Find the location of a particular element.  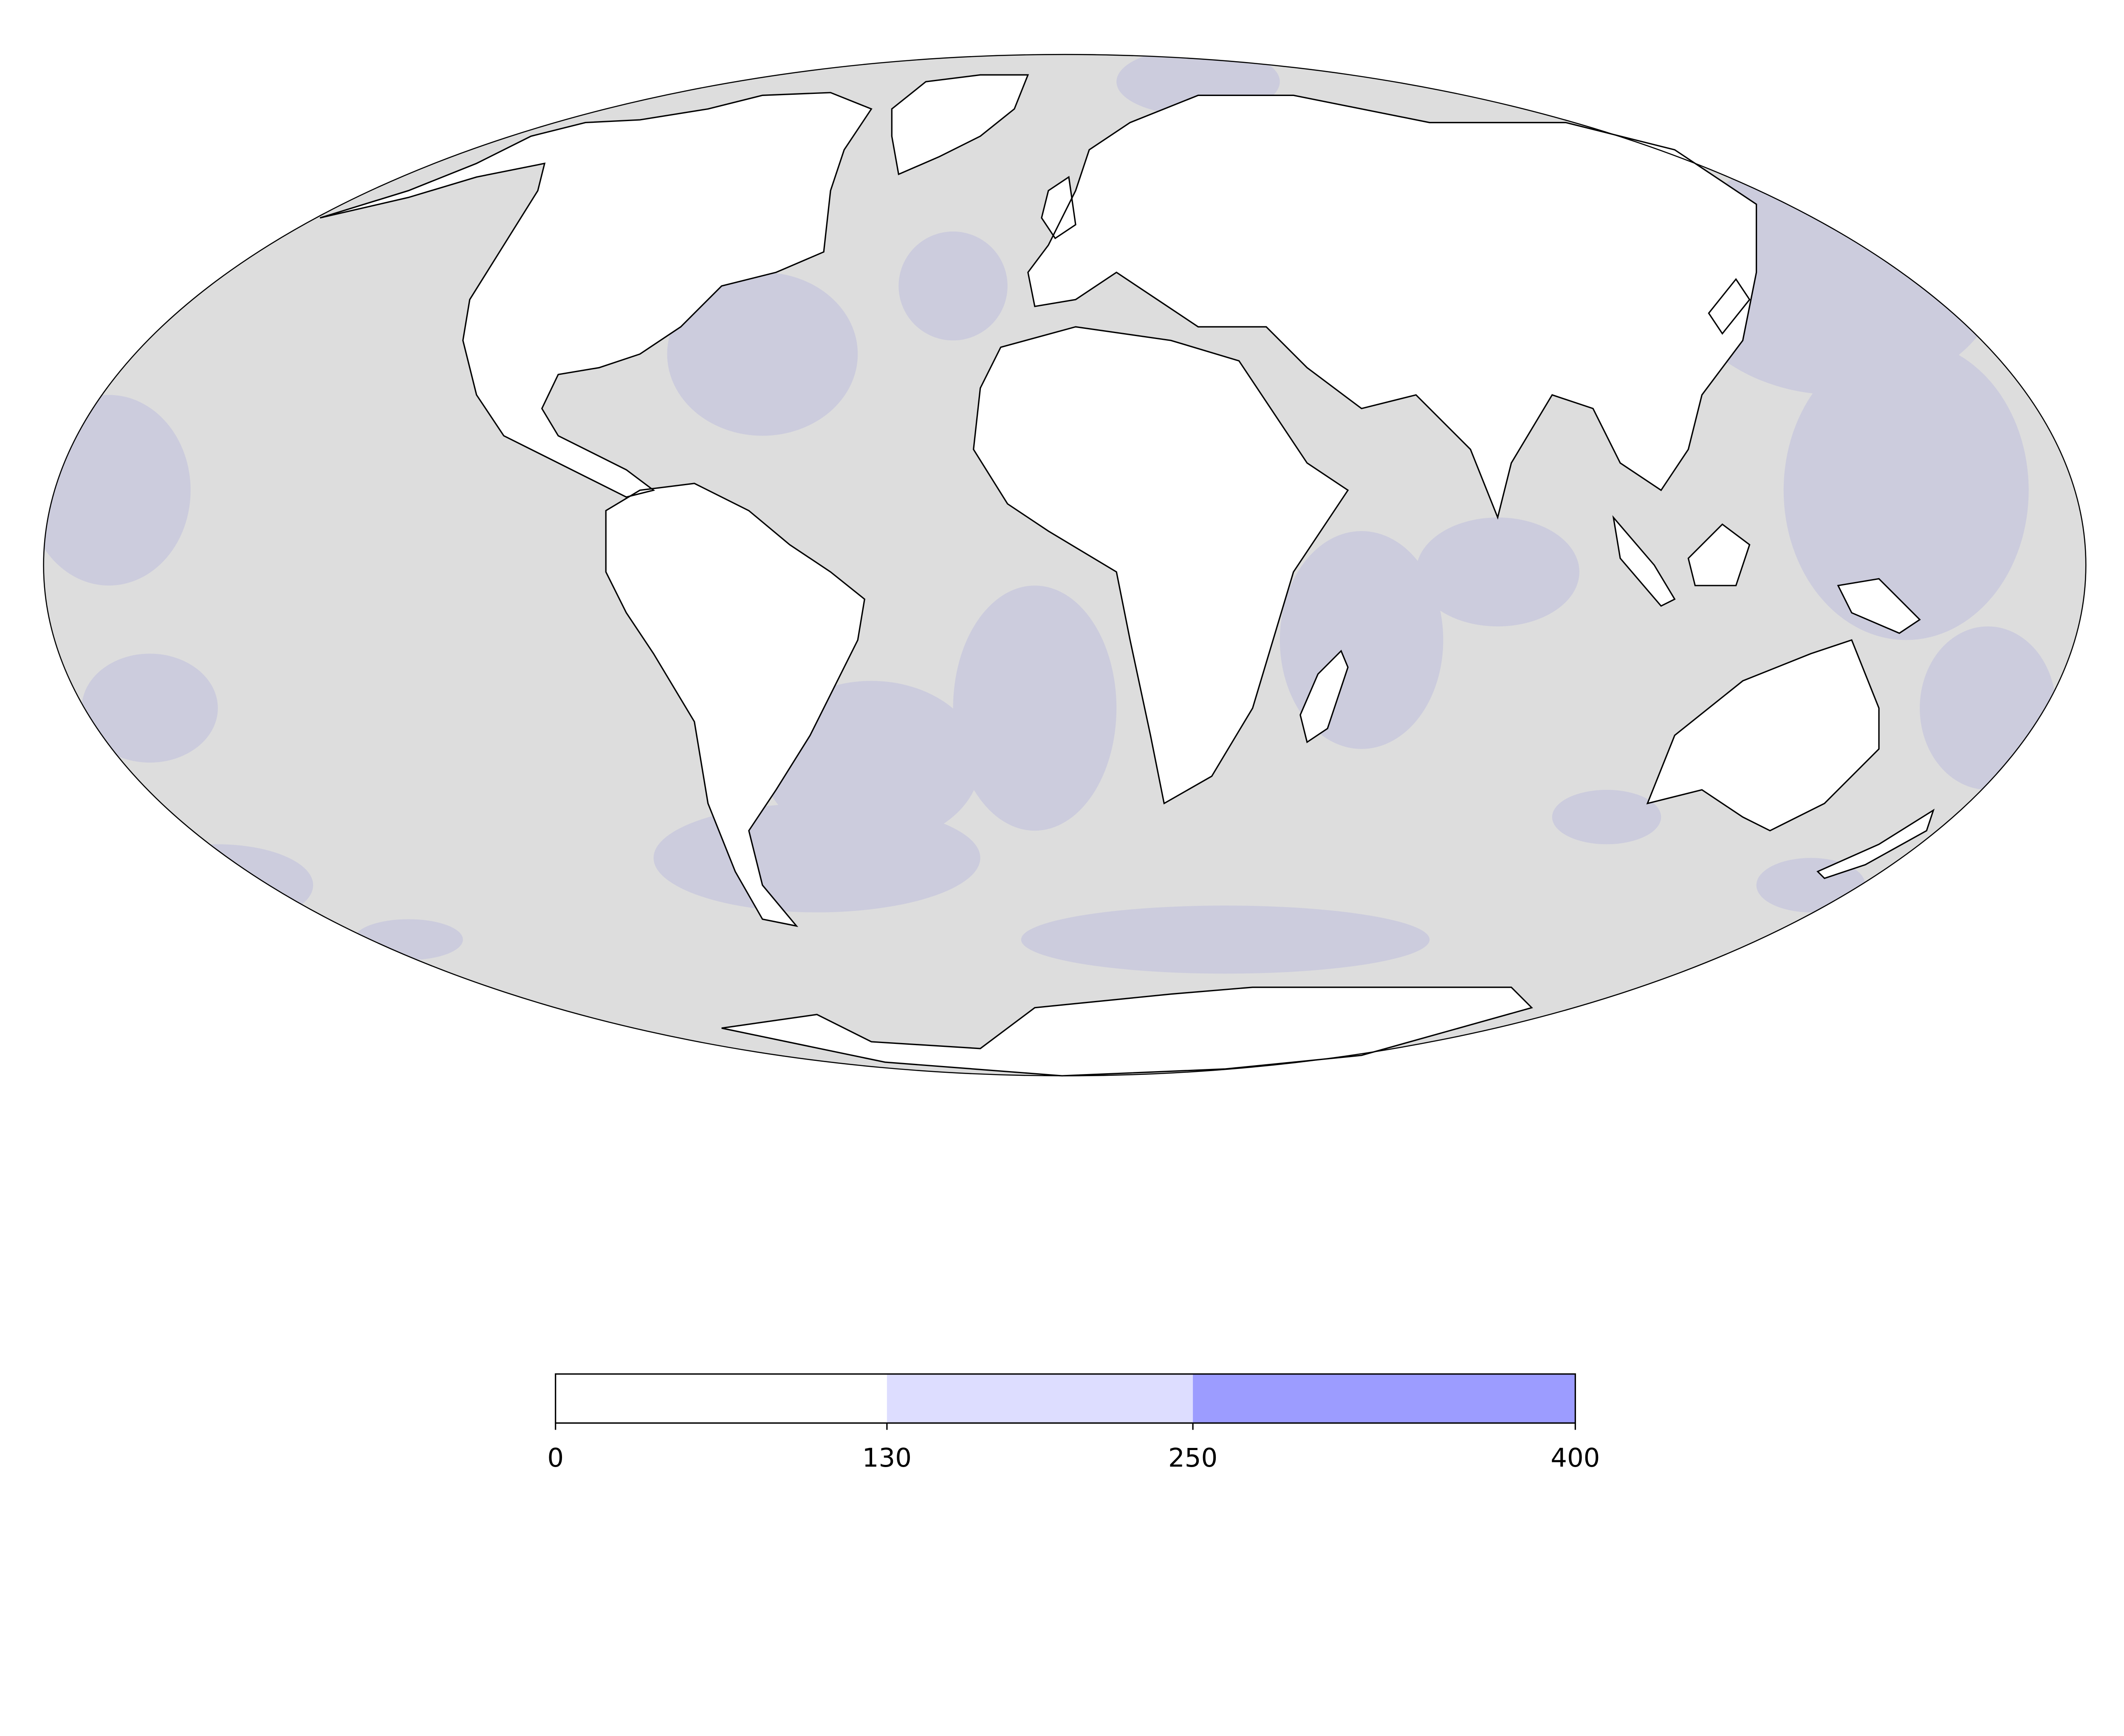

eurasia-coastline is located at coordinates (1392, 307).